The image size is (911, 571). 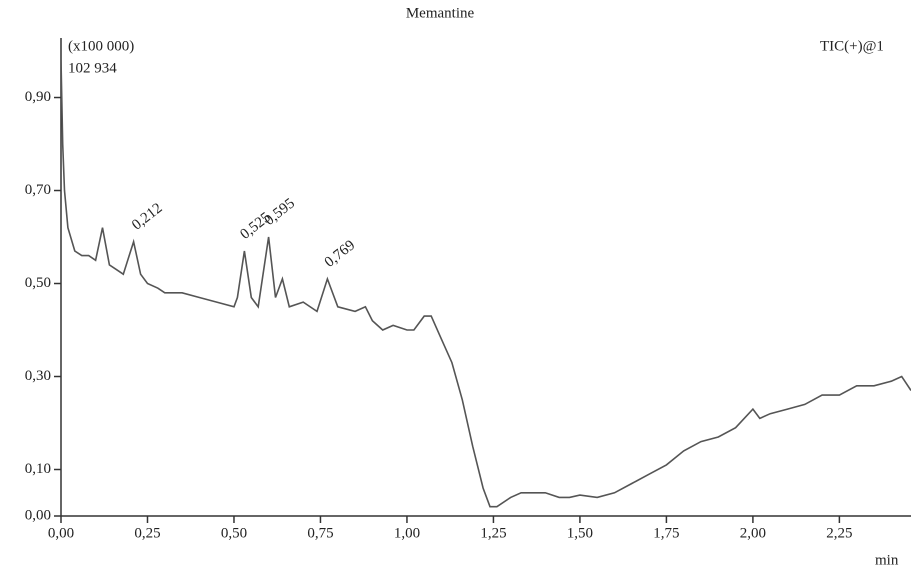 What do you see at coordinates (440, 13) in the screenshot?
I see `chart-title: Memantine` at bounding box center [440, 13].